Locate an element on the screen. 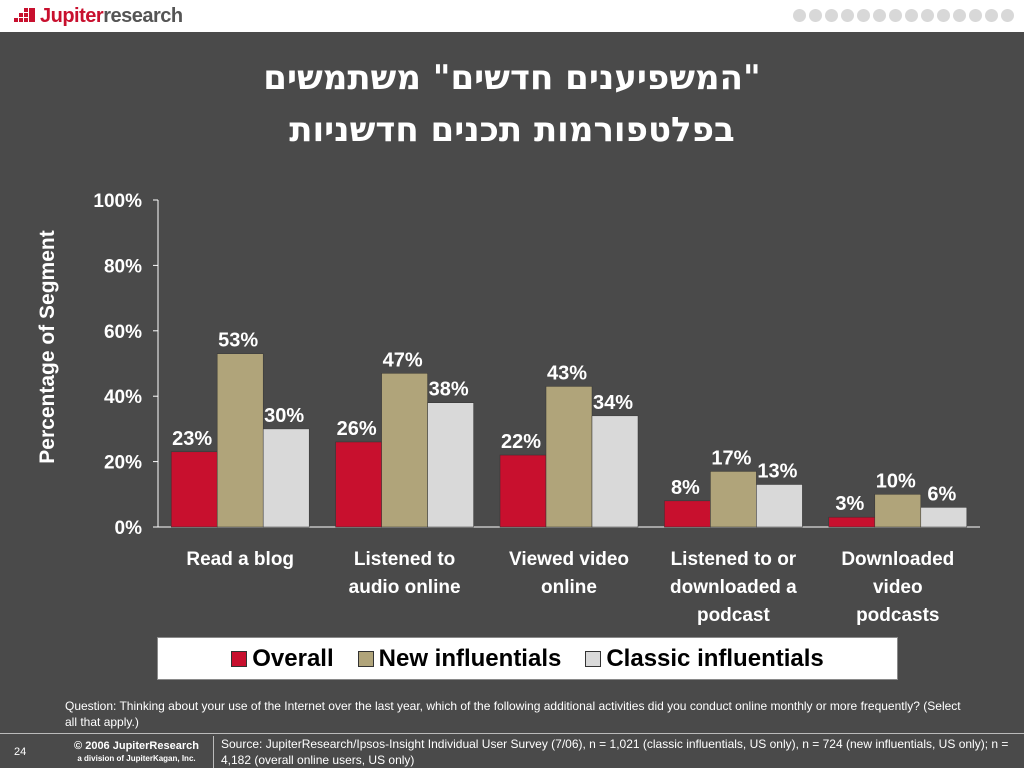 The width and height of the screenshot is (1024, 768). y-tick-label: 40% is located at coordinates (123, 397).